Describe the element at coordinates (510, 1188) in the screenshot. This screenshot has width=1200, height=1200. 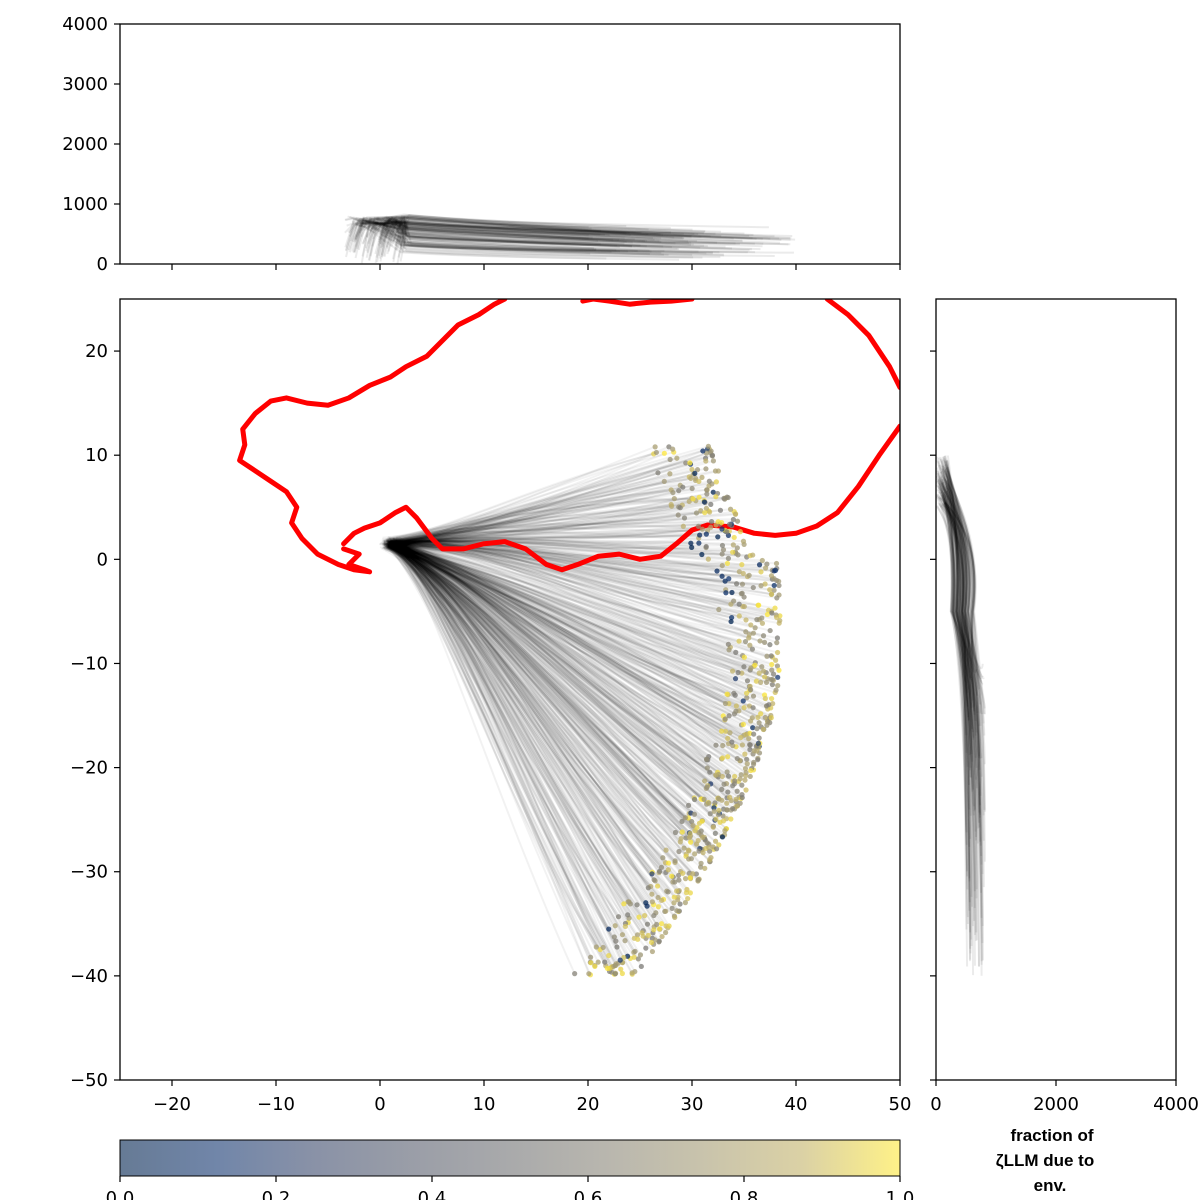
I see `colorbar-ticks: 0.0 0.2 0.4 0.6 0.8 1.0` at that location.